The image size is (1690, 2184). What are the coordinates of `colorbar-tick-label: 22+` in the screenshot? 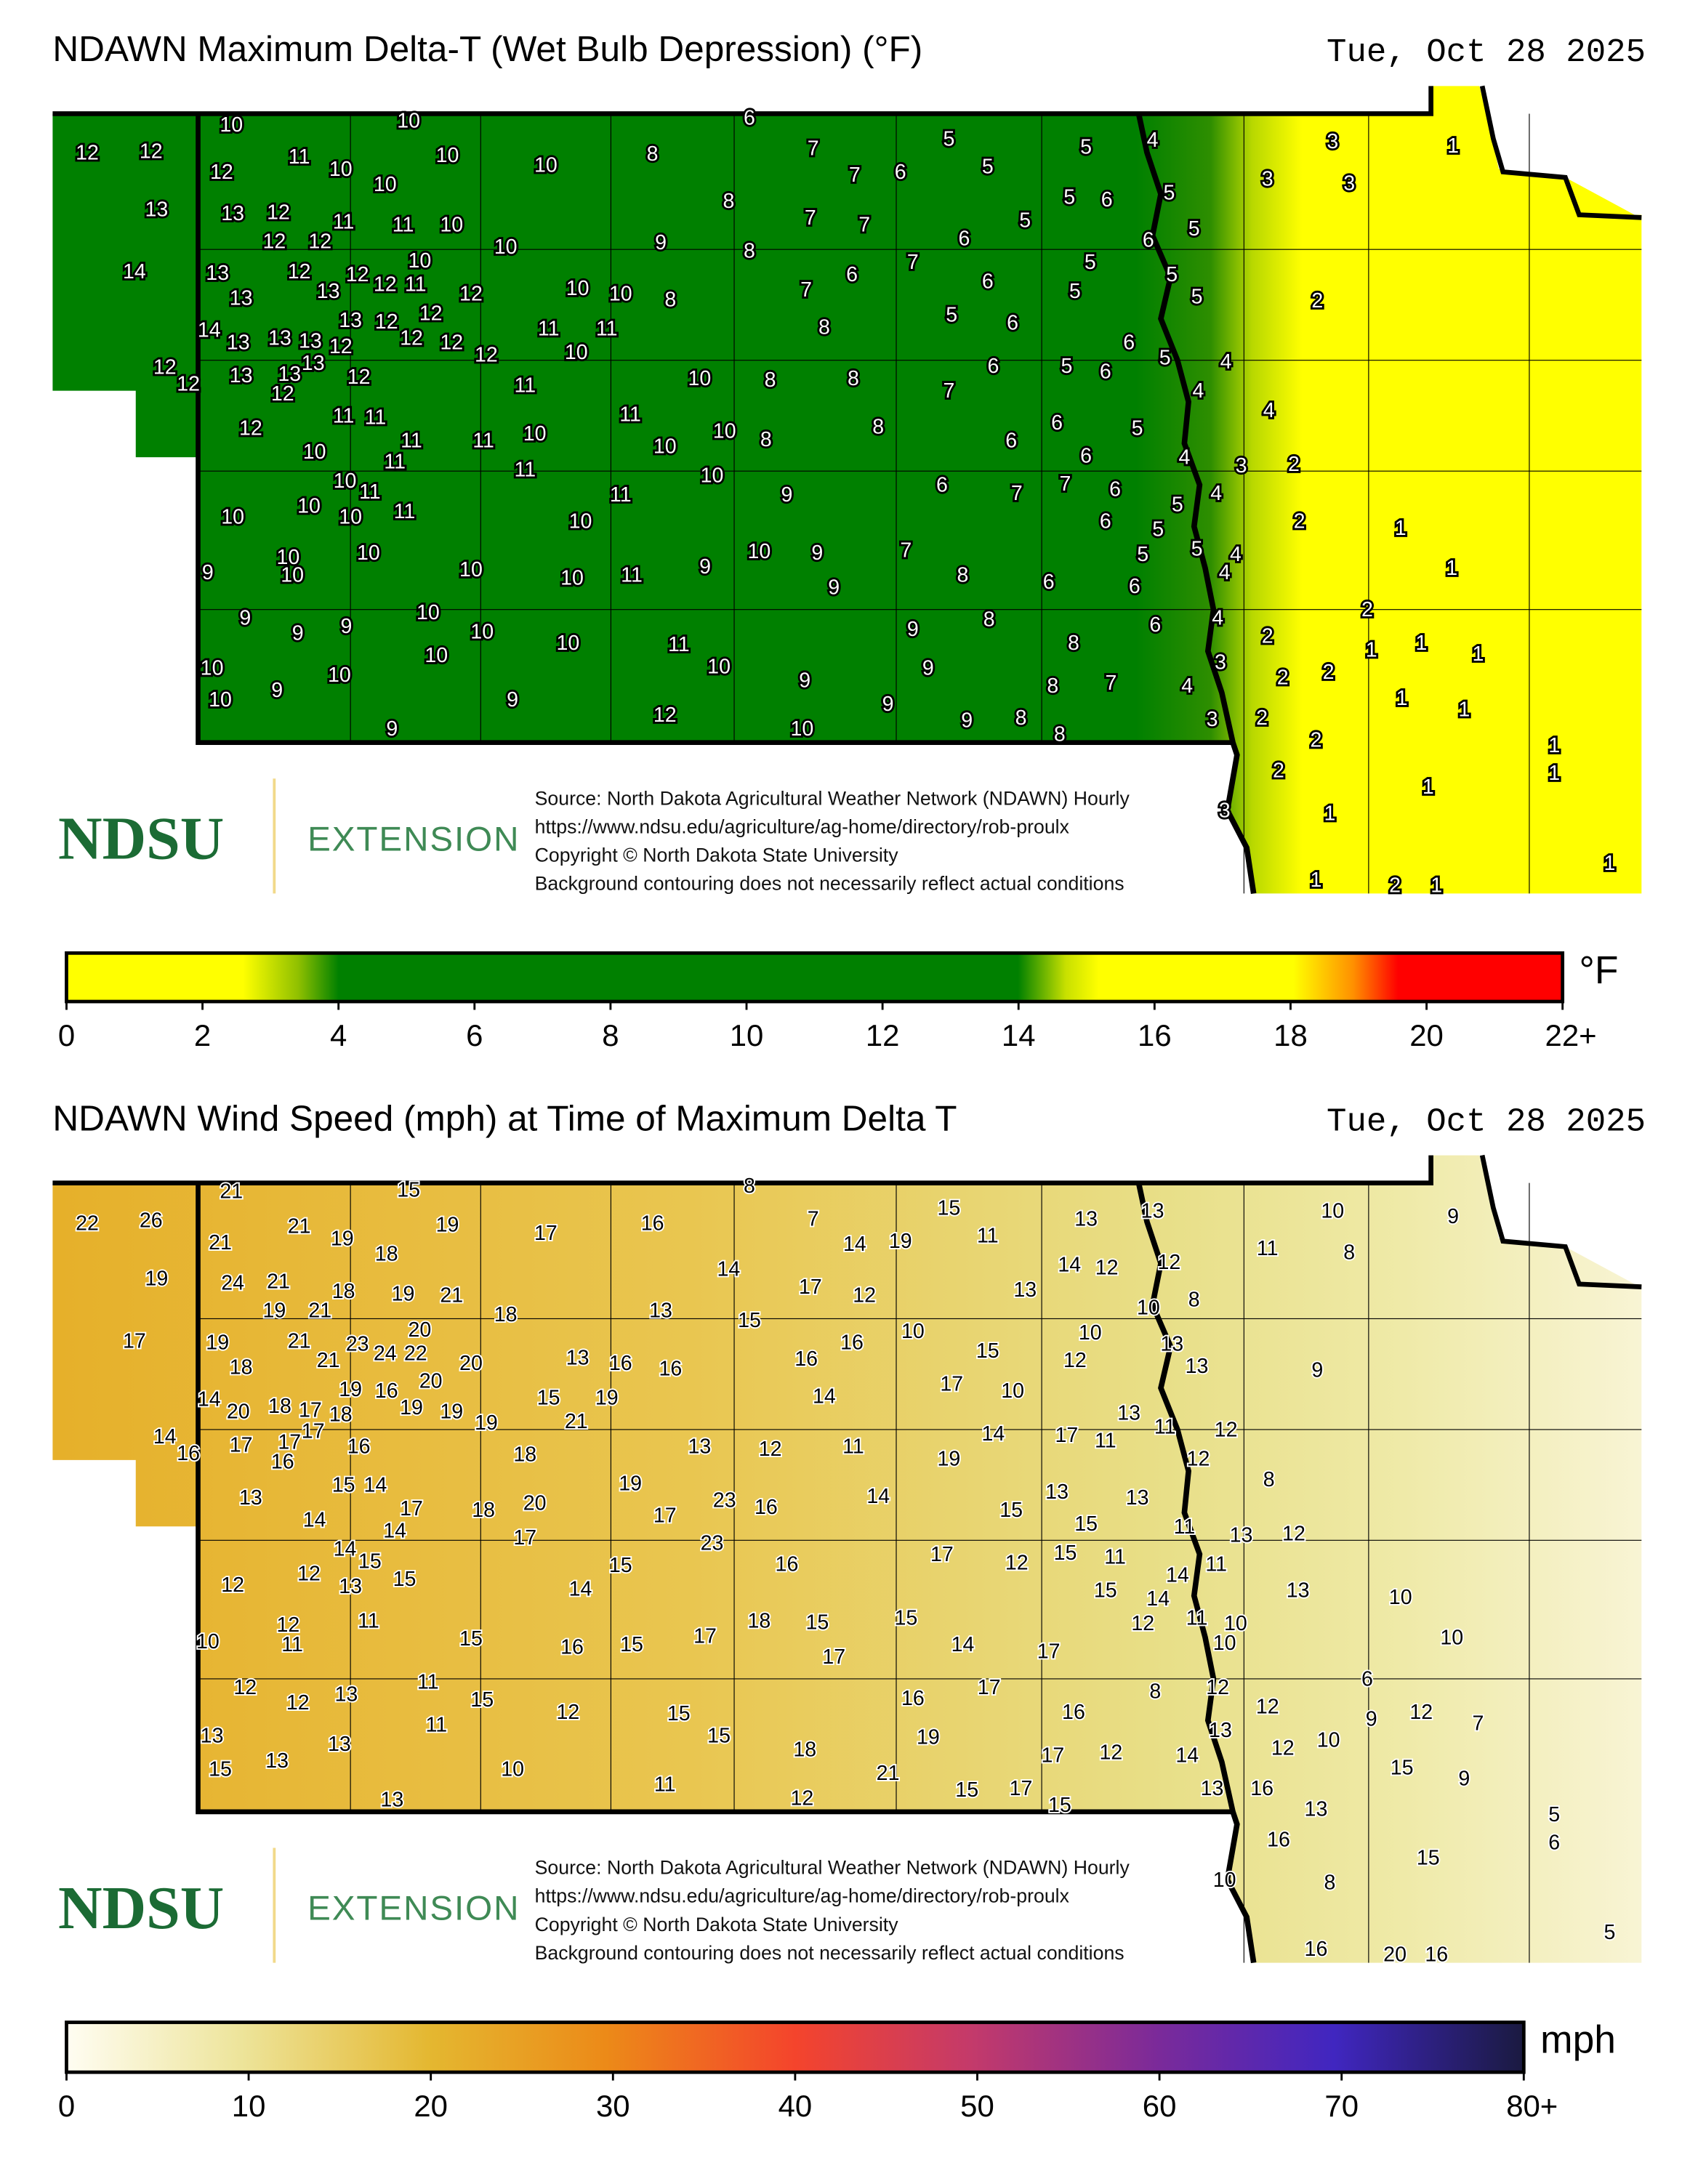 It's located at (1571, 1035).